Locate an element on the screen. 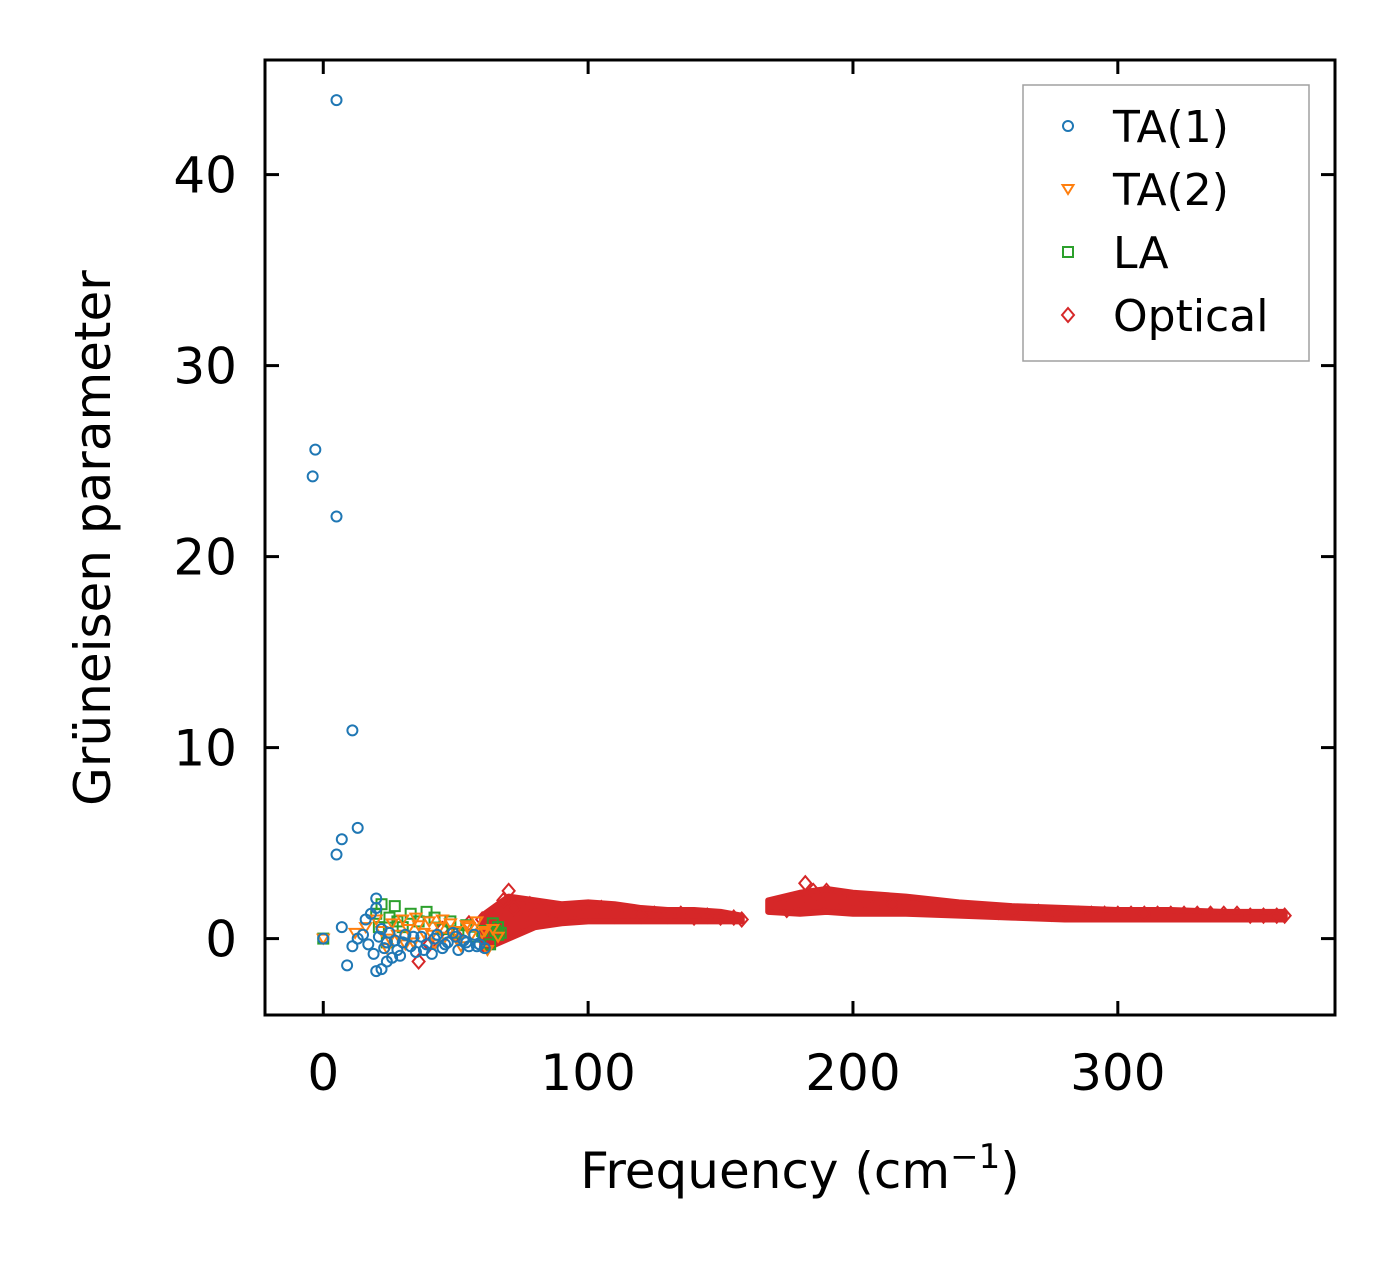 This screenshot has width=1394, height=1264. x-axis-title: Frequency (cm−1) is located at coordinates (800, 1168).